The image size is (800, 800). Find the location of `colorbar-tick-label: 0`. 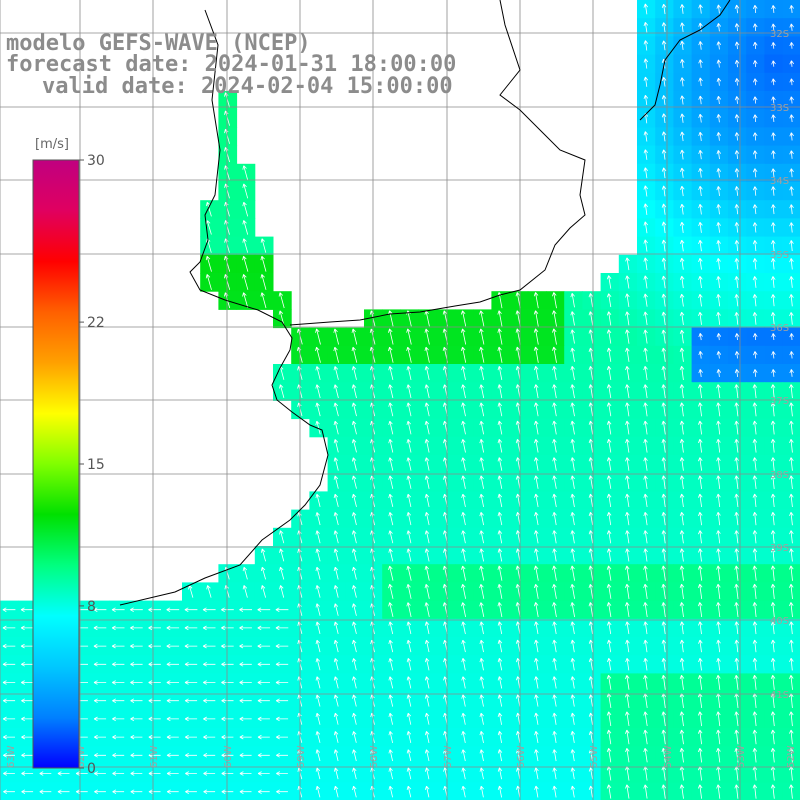

colorbar-tick-label: 0 is located at coordinates (91, 769).